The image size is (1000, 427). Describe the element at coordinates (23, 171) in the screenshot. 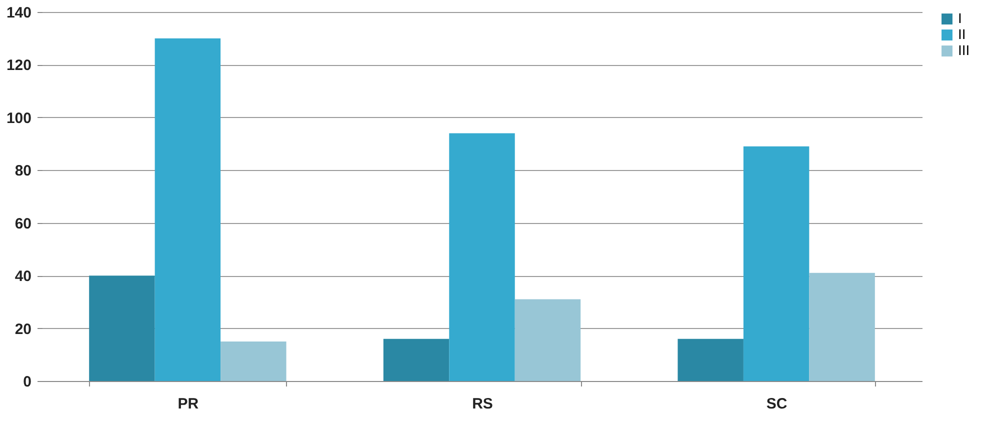

I see `y-tick-label: 80` at that location.